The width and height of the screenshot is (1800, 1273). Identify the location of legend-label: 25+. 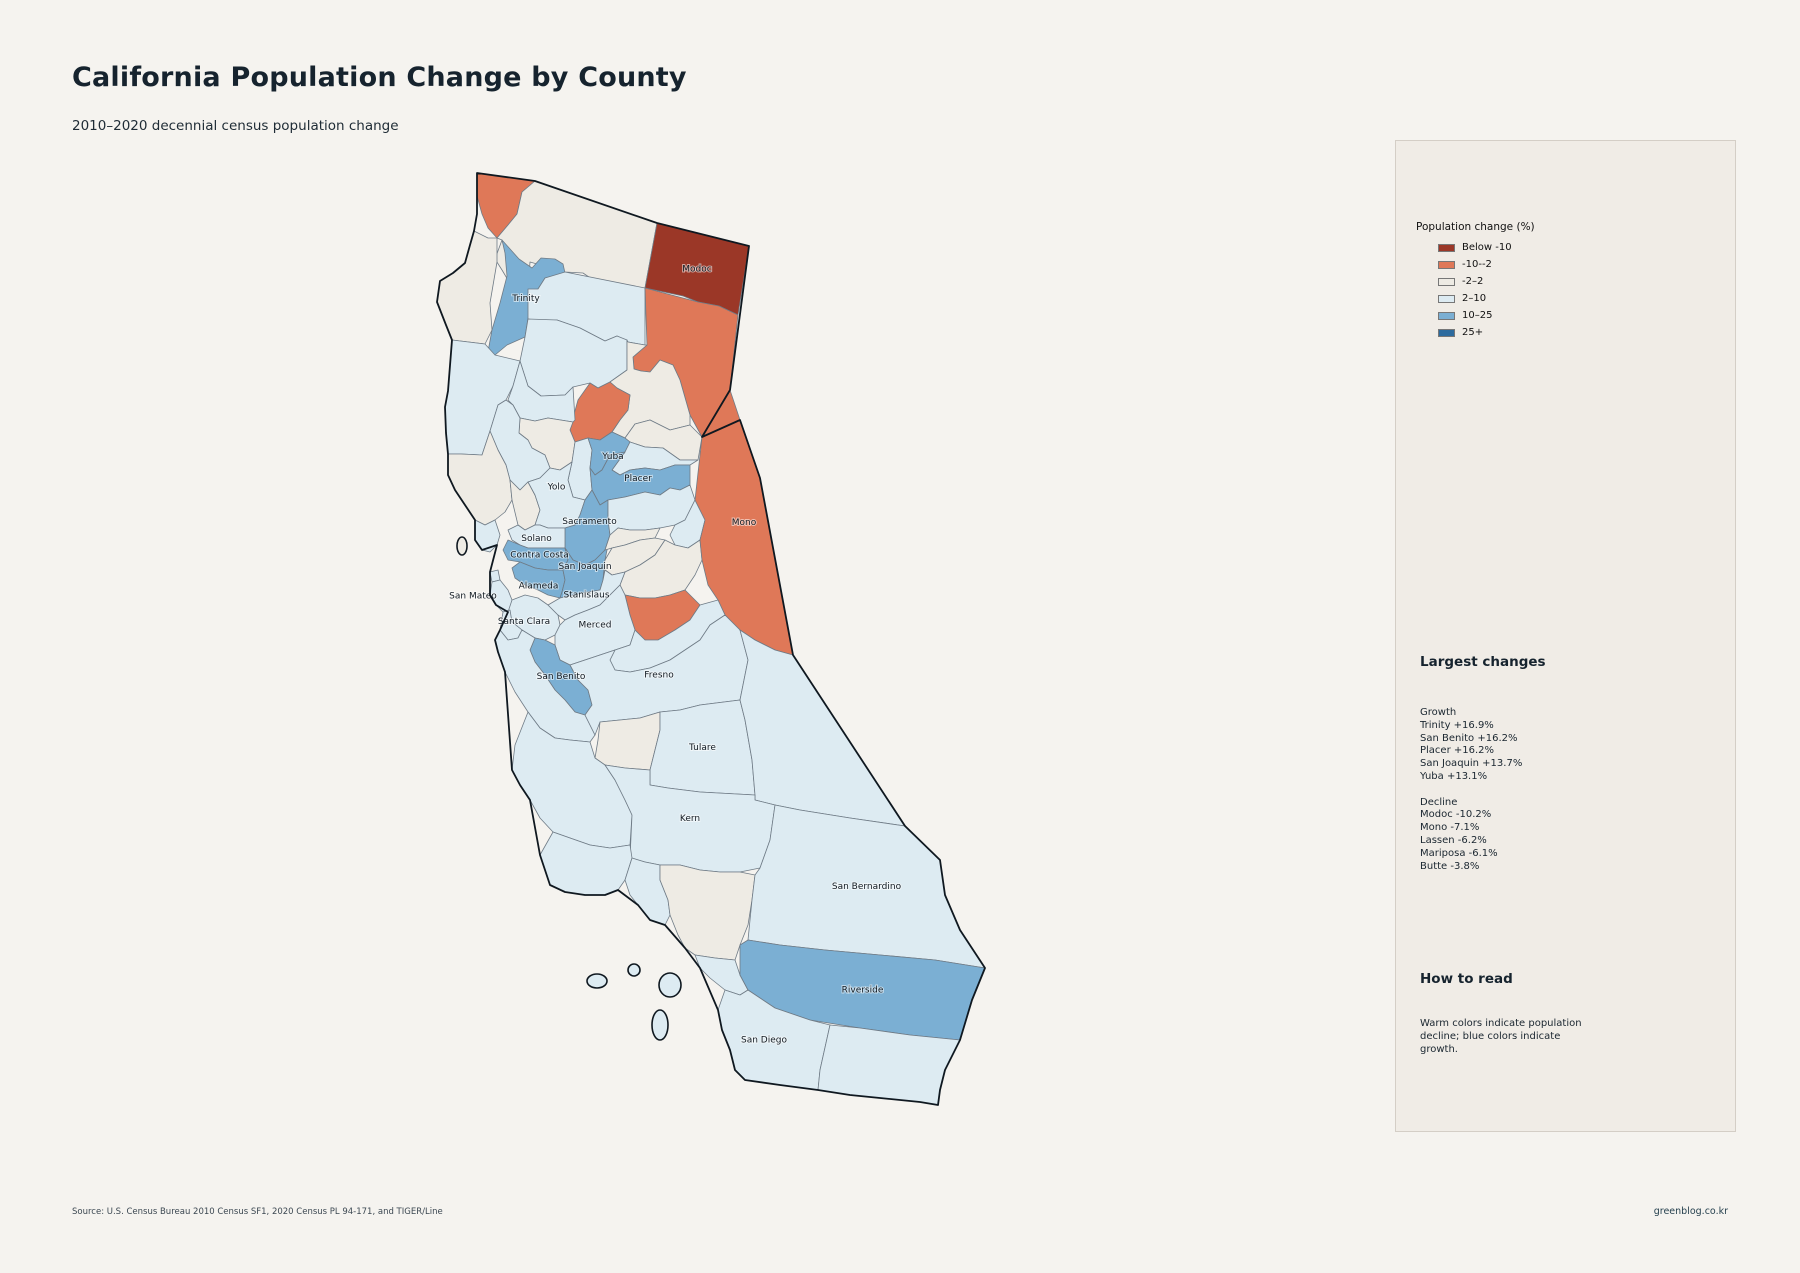
(1473, 332).